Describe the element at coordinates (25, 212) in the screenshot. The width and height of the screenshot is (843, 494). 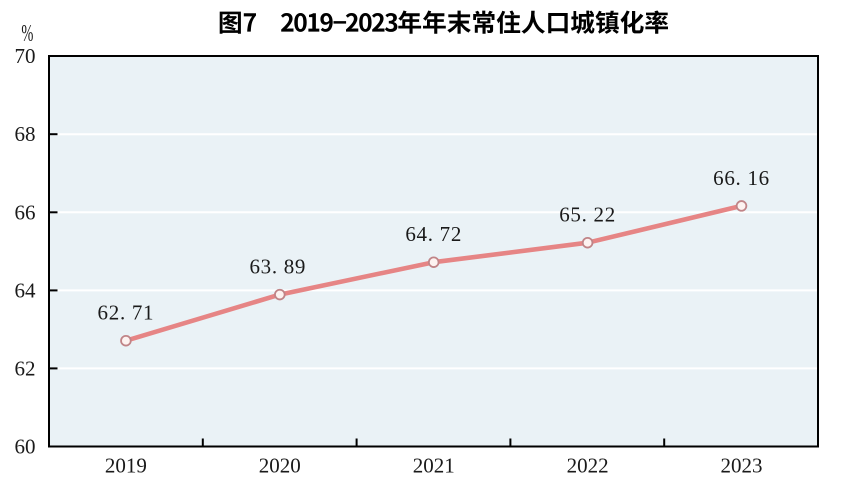
I see `svg-text: 66` at that location.